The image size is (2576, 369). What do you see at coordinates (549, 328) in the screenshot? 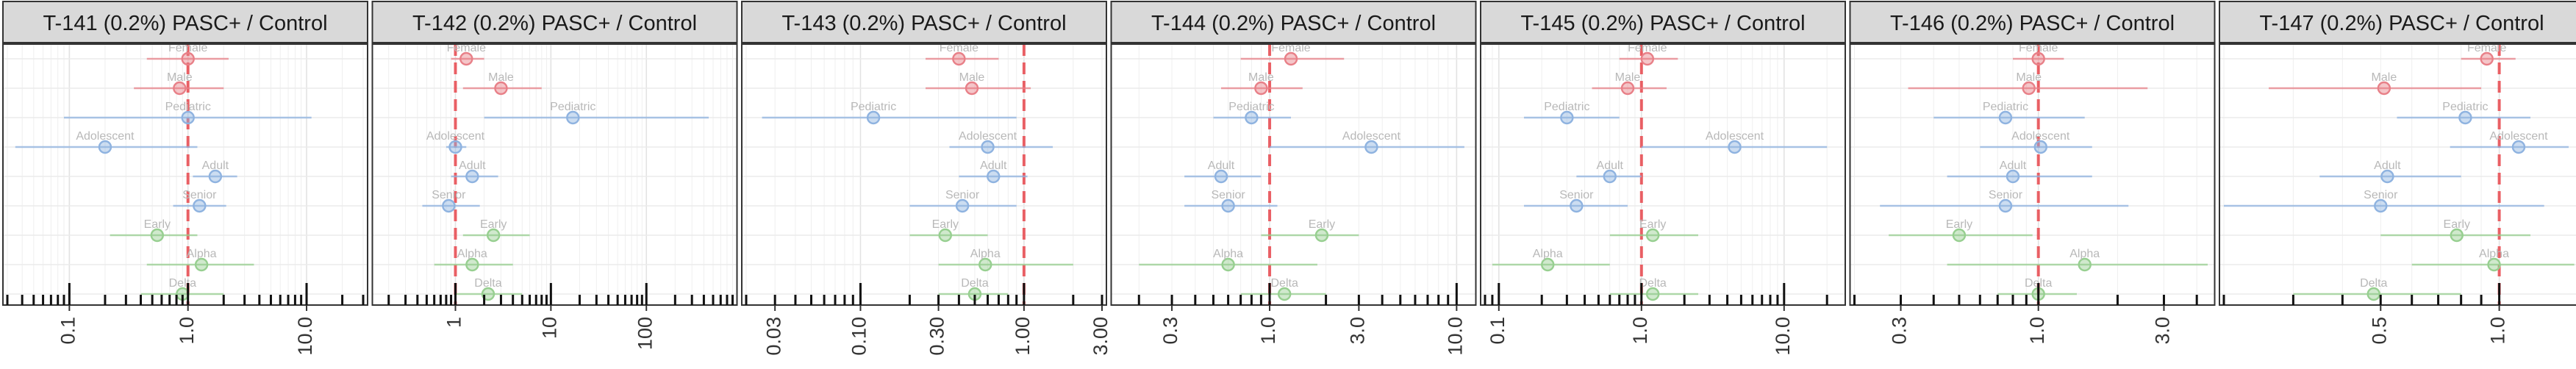
I see `axis-tick-label: 10` at bounding box center [549, 328].